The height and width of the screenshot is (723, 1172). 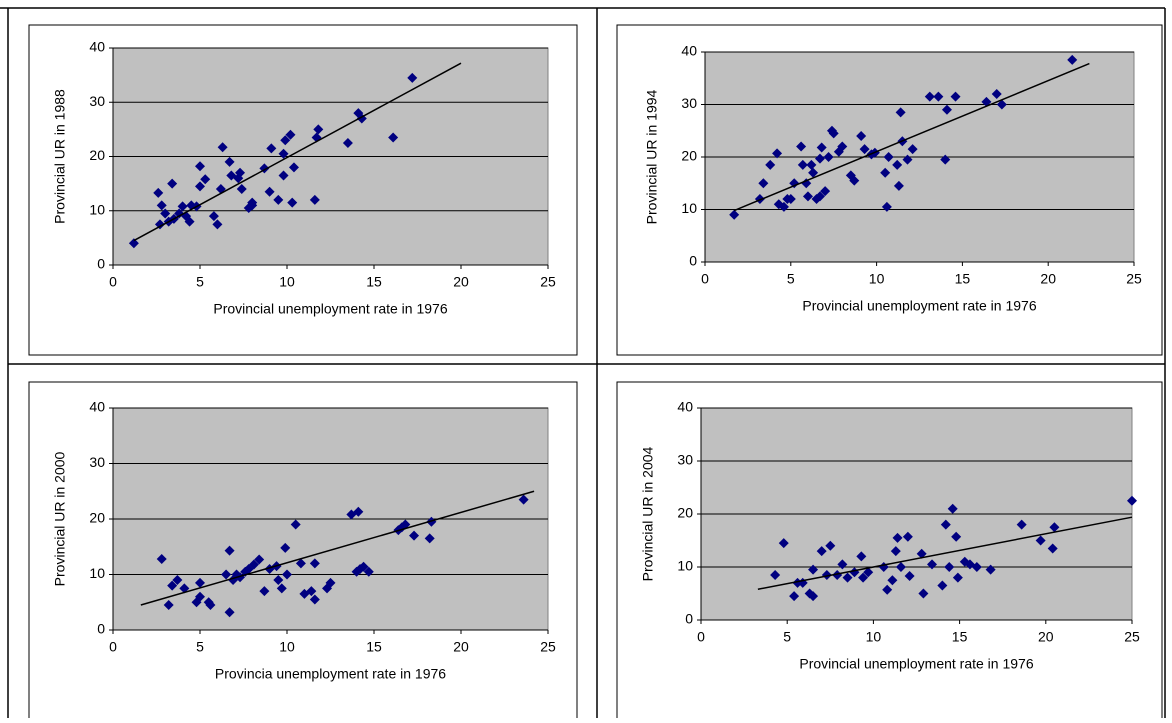 What do you see at coordinates (648, 513) in the screenshot?
I see `y-axis-label: Provincial UR in 2004` at bounding box center [648, 513].